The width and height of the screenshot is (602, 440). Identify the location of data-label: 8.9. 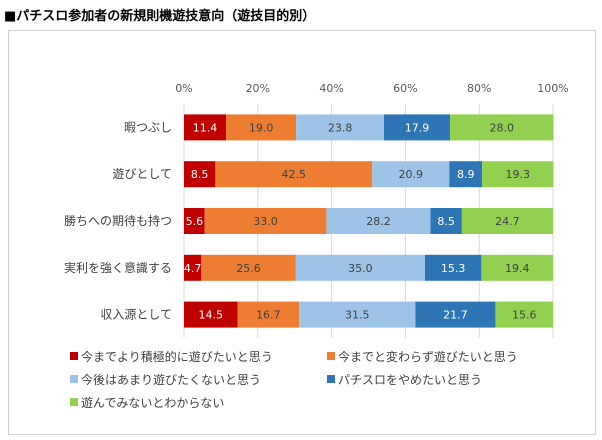
(466, 174).